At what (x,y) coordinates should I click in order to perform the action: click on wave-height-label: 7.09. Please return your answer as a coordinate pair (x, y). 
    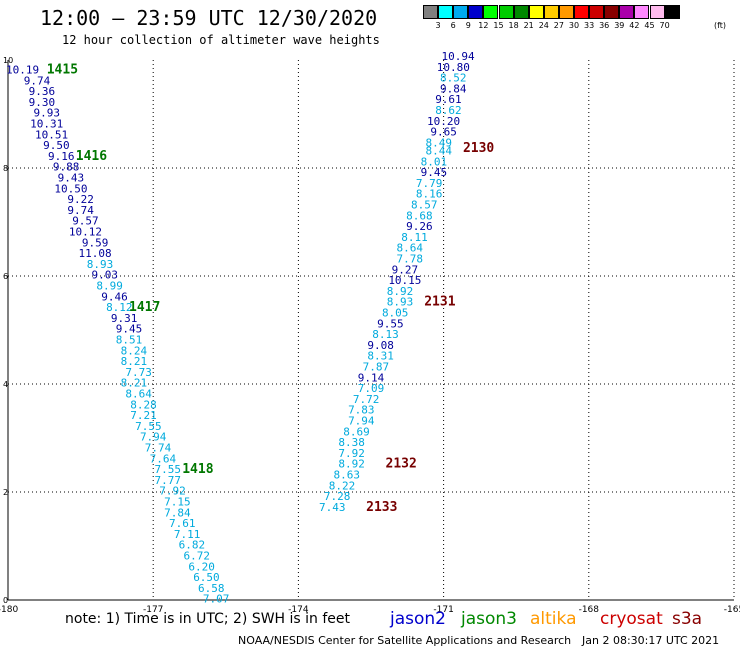
    Looking at the image, I should click on (371, 388).